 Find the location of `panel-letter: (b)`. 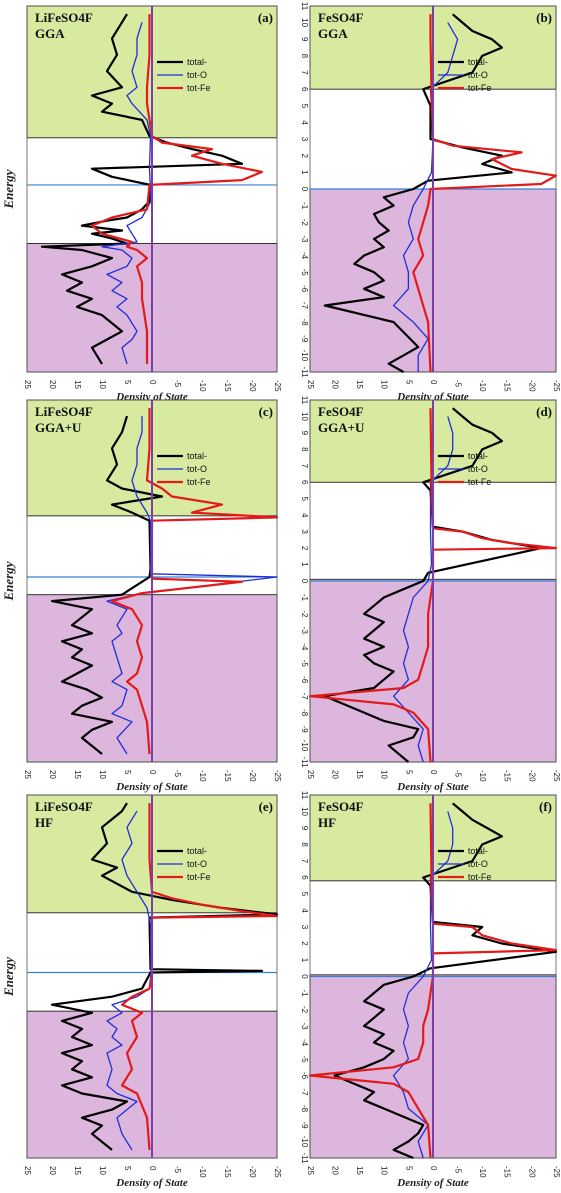

panel-letter: (b) is located at coordinates (544, 17).